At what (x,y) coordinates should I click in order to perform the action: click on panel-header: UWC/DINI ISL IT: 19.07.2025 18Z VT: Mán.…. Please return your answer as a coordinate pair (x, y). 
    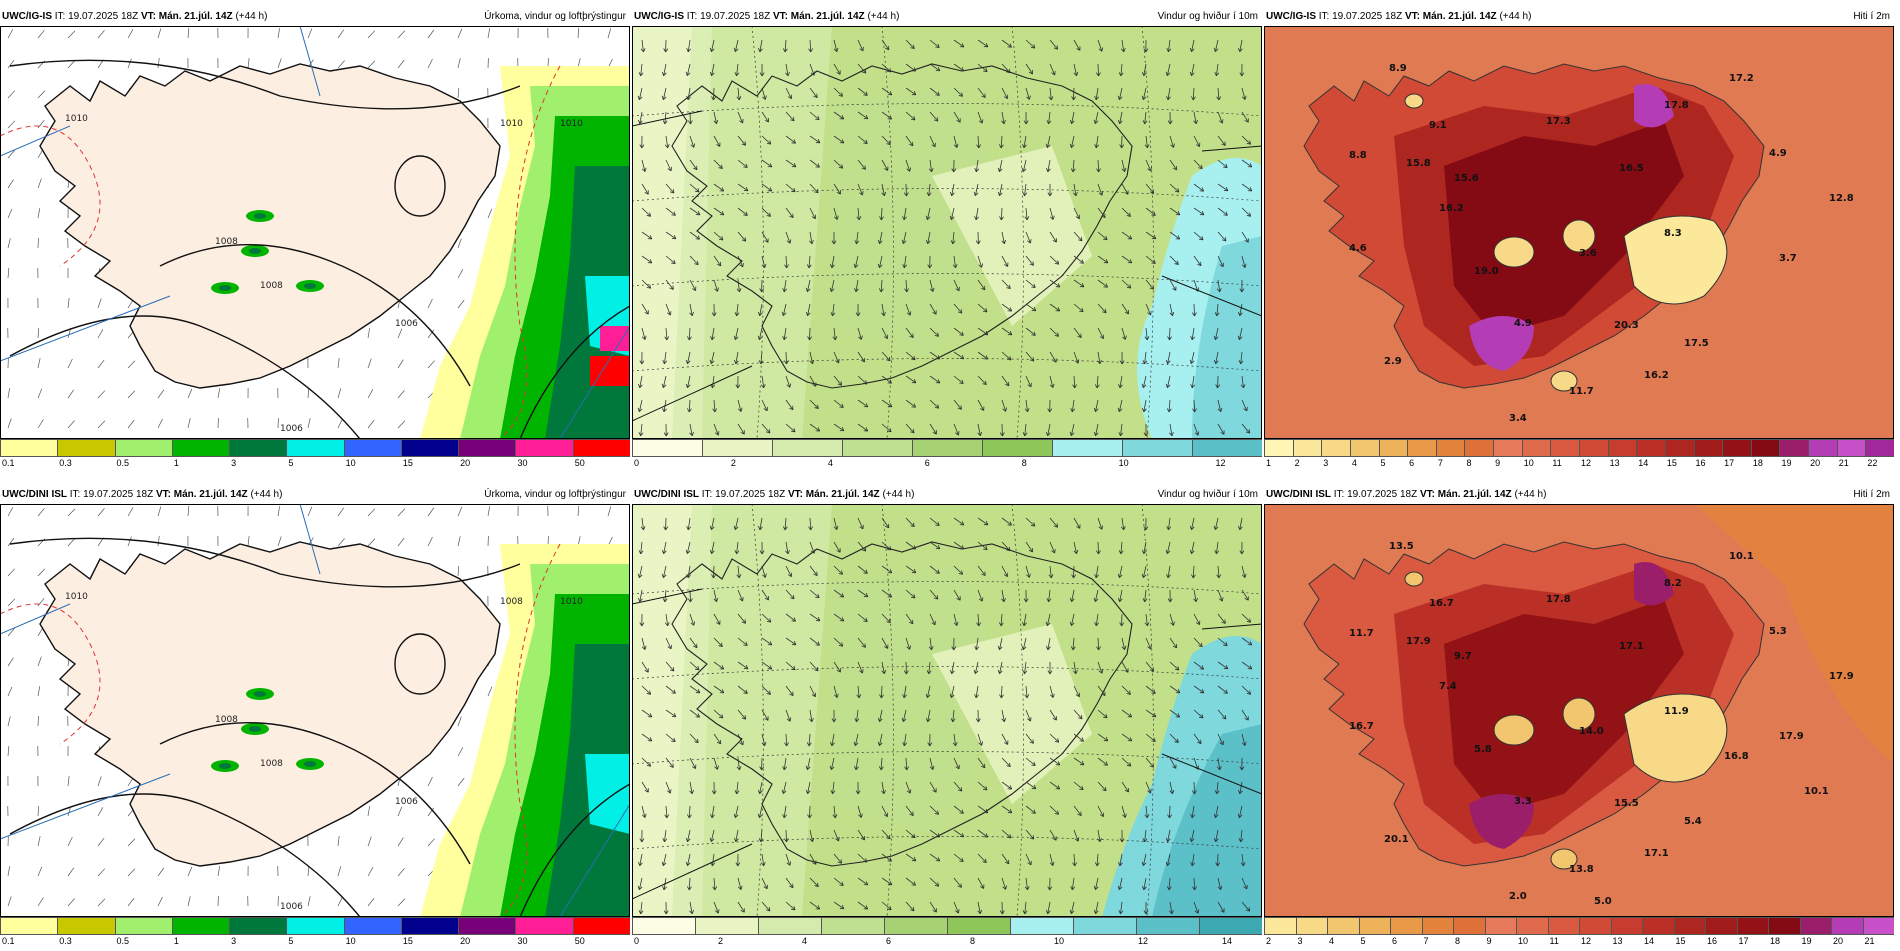
    Looking at the image, I should click on (1579, 495).